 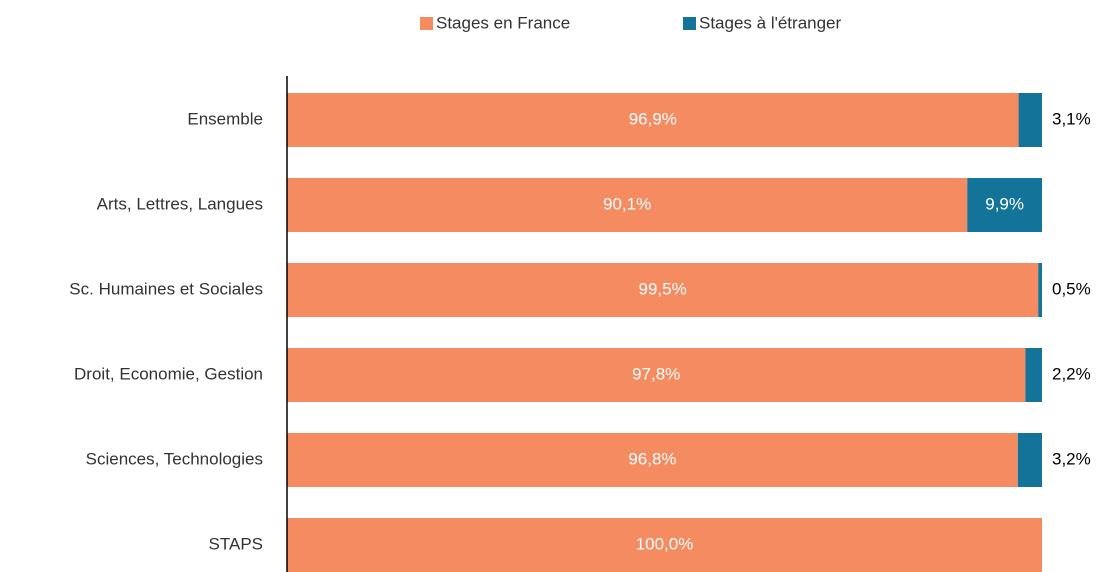 What do you see at coordinates (236, 543) in the screenshot?
I see `y-tick-label: STAPS` at bounding box center [236, 543].